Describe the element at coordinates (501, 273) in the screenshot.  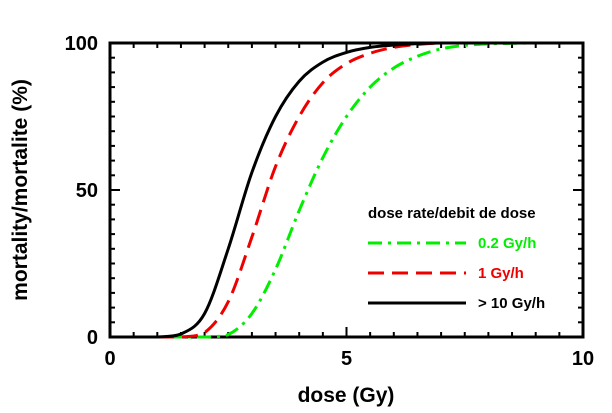
I see `legend-label-1: 1 Gy/h` at that location.